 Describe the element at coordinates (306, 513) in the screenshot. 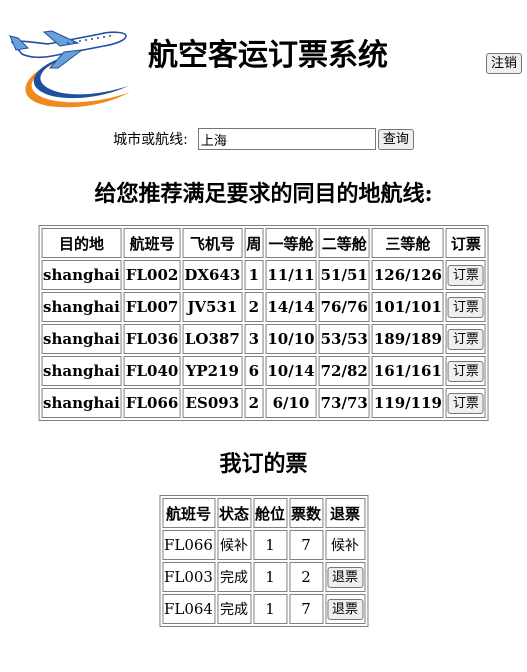

I see `col-ticket-count: 票数` at that location.